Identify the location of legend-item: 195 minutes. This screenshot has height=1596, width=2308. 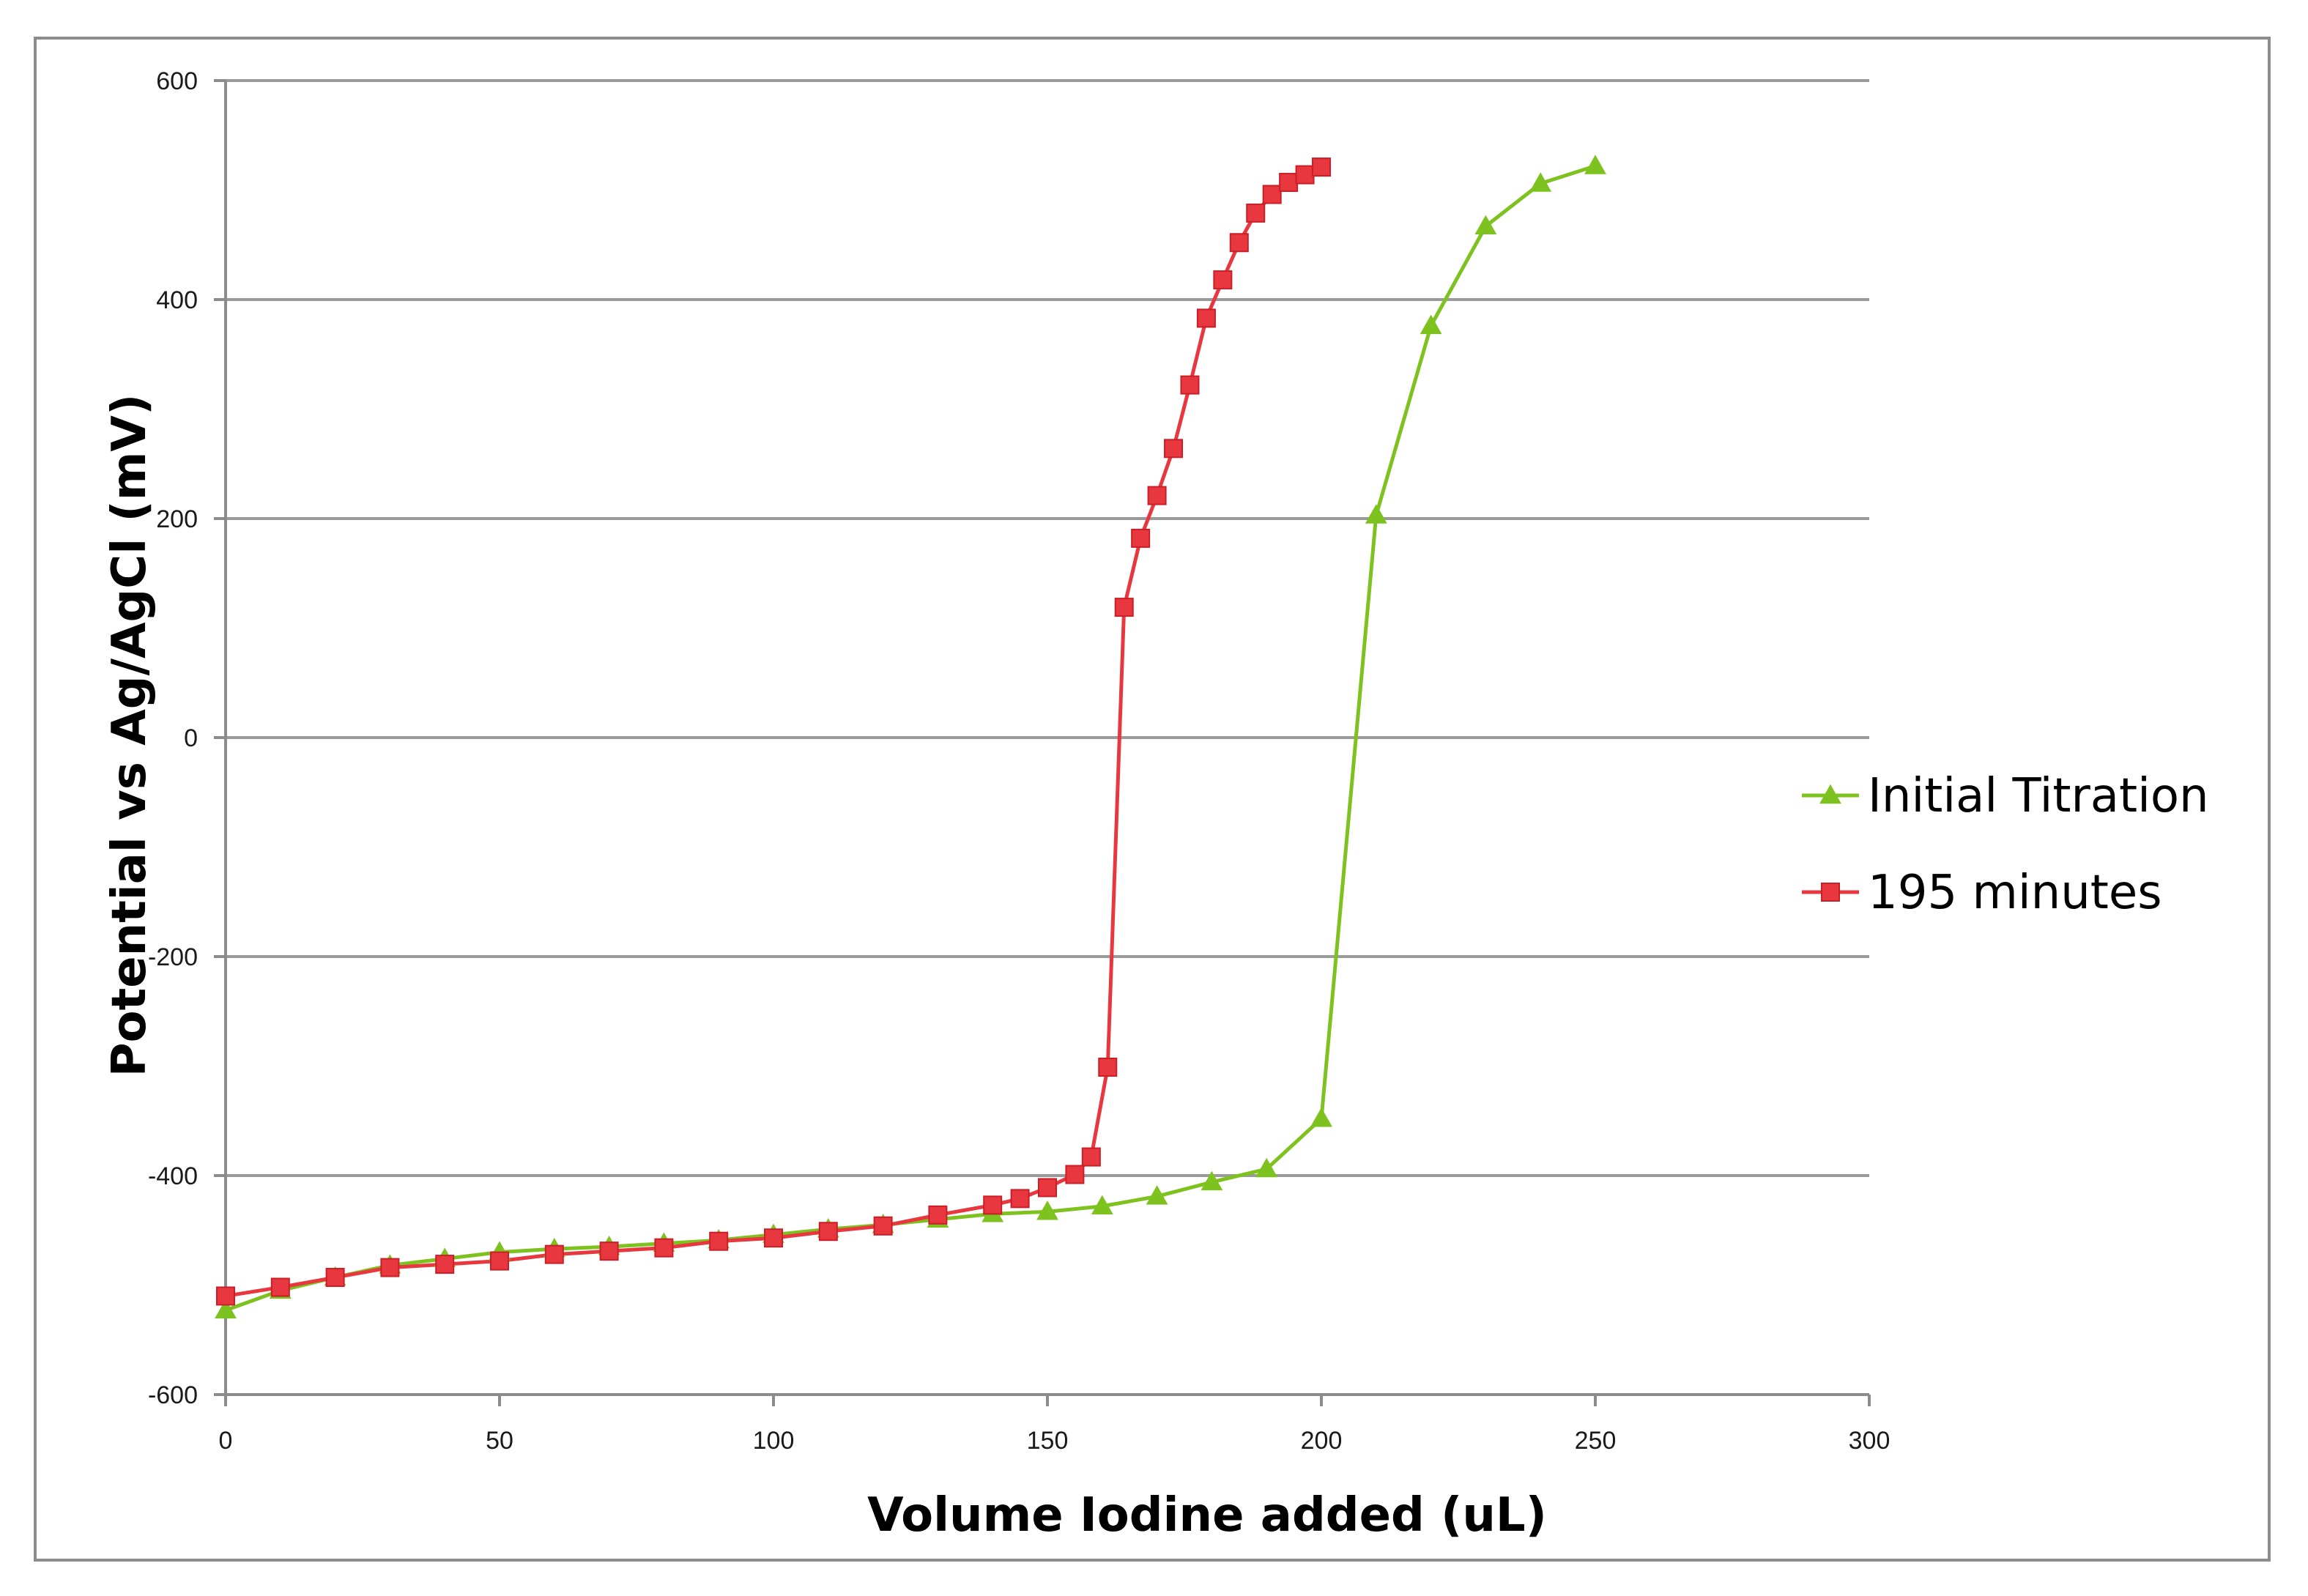
(1982, 893).